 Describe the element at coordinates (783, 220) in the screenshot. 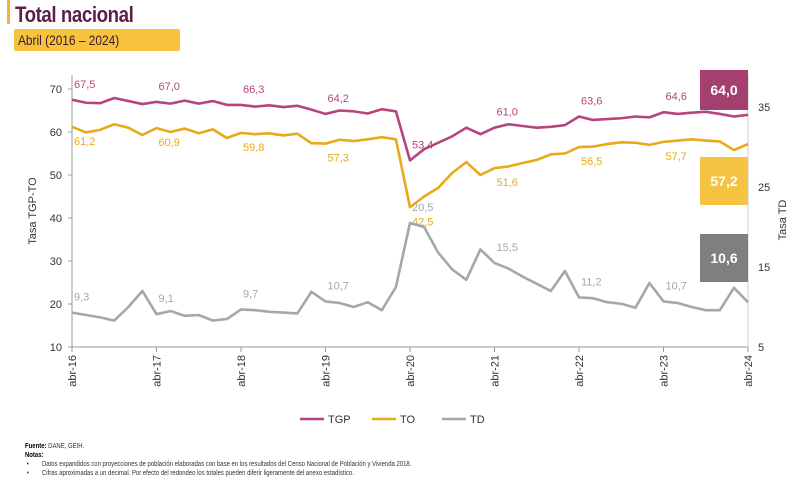

I see `y2-axis-title: Tasa TD` at that location.